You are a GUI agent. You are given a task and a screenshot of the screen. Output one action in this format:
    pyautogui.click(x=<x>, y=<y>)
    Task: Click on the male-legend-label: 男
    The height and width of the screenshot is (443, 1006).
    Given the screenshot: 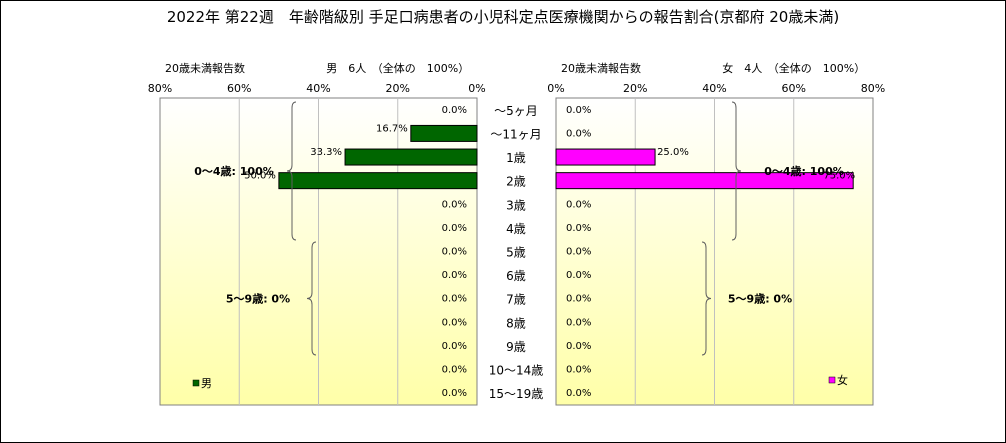 What is the action you would take?
    pyautogui.click(x=206, y=383)
    